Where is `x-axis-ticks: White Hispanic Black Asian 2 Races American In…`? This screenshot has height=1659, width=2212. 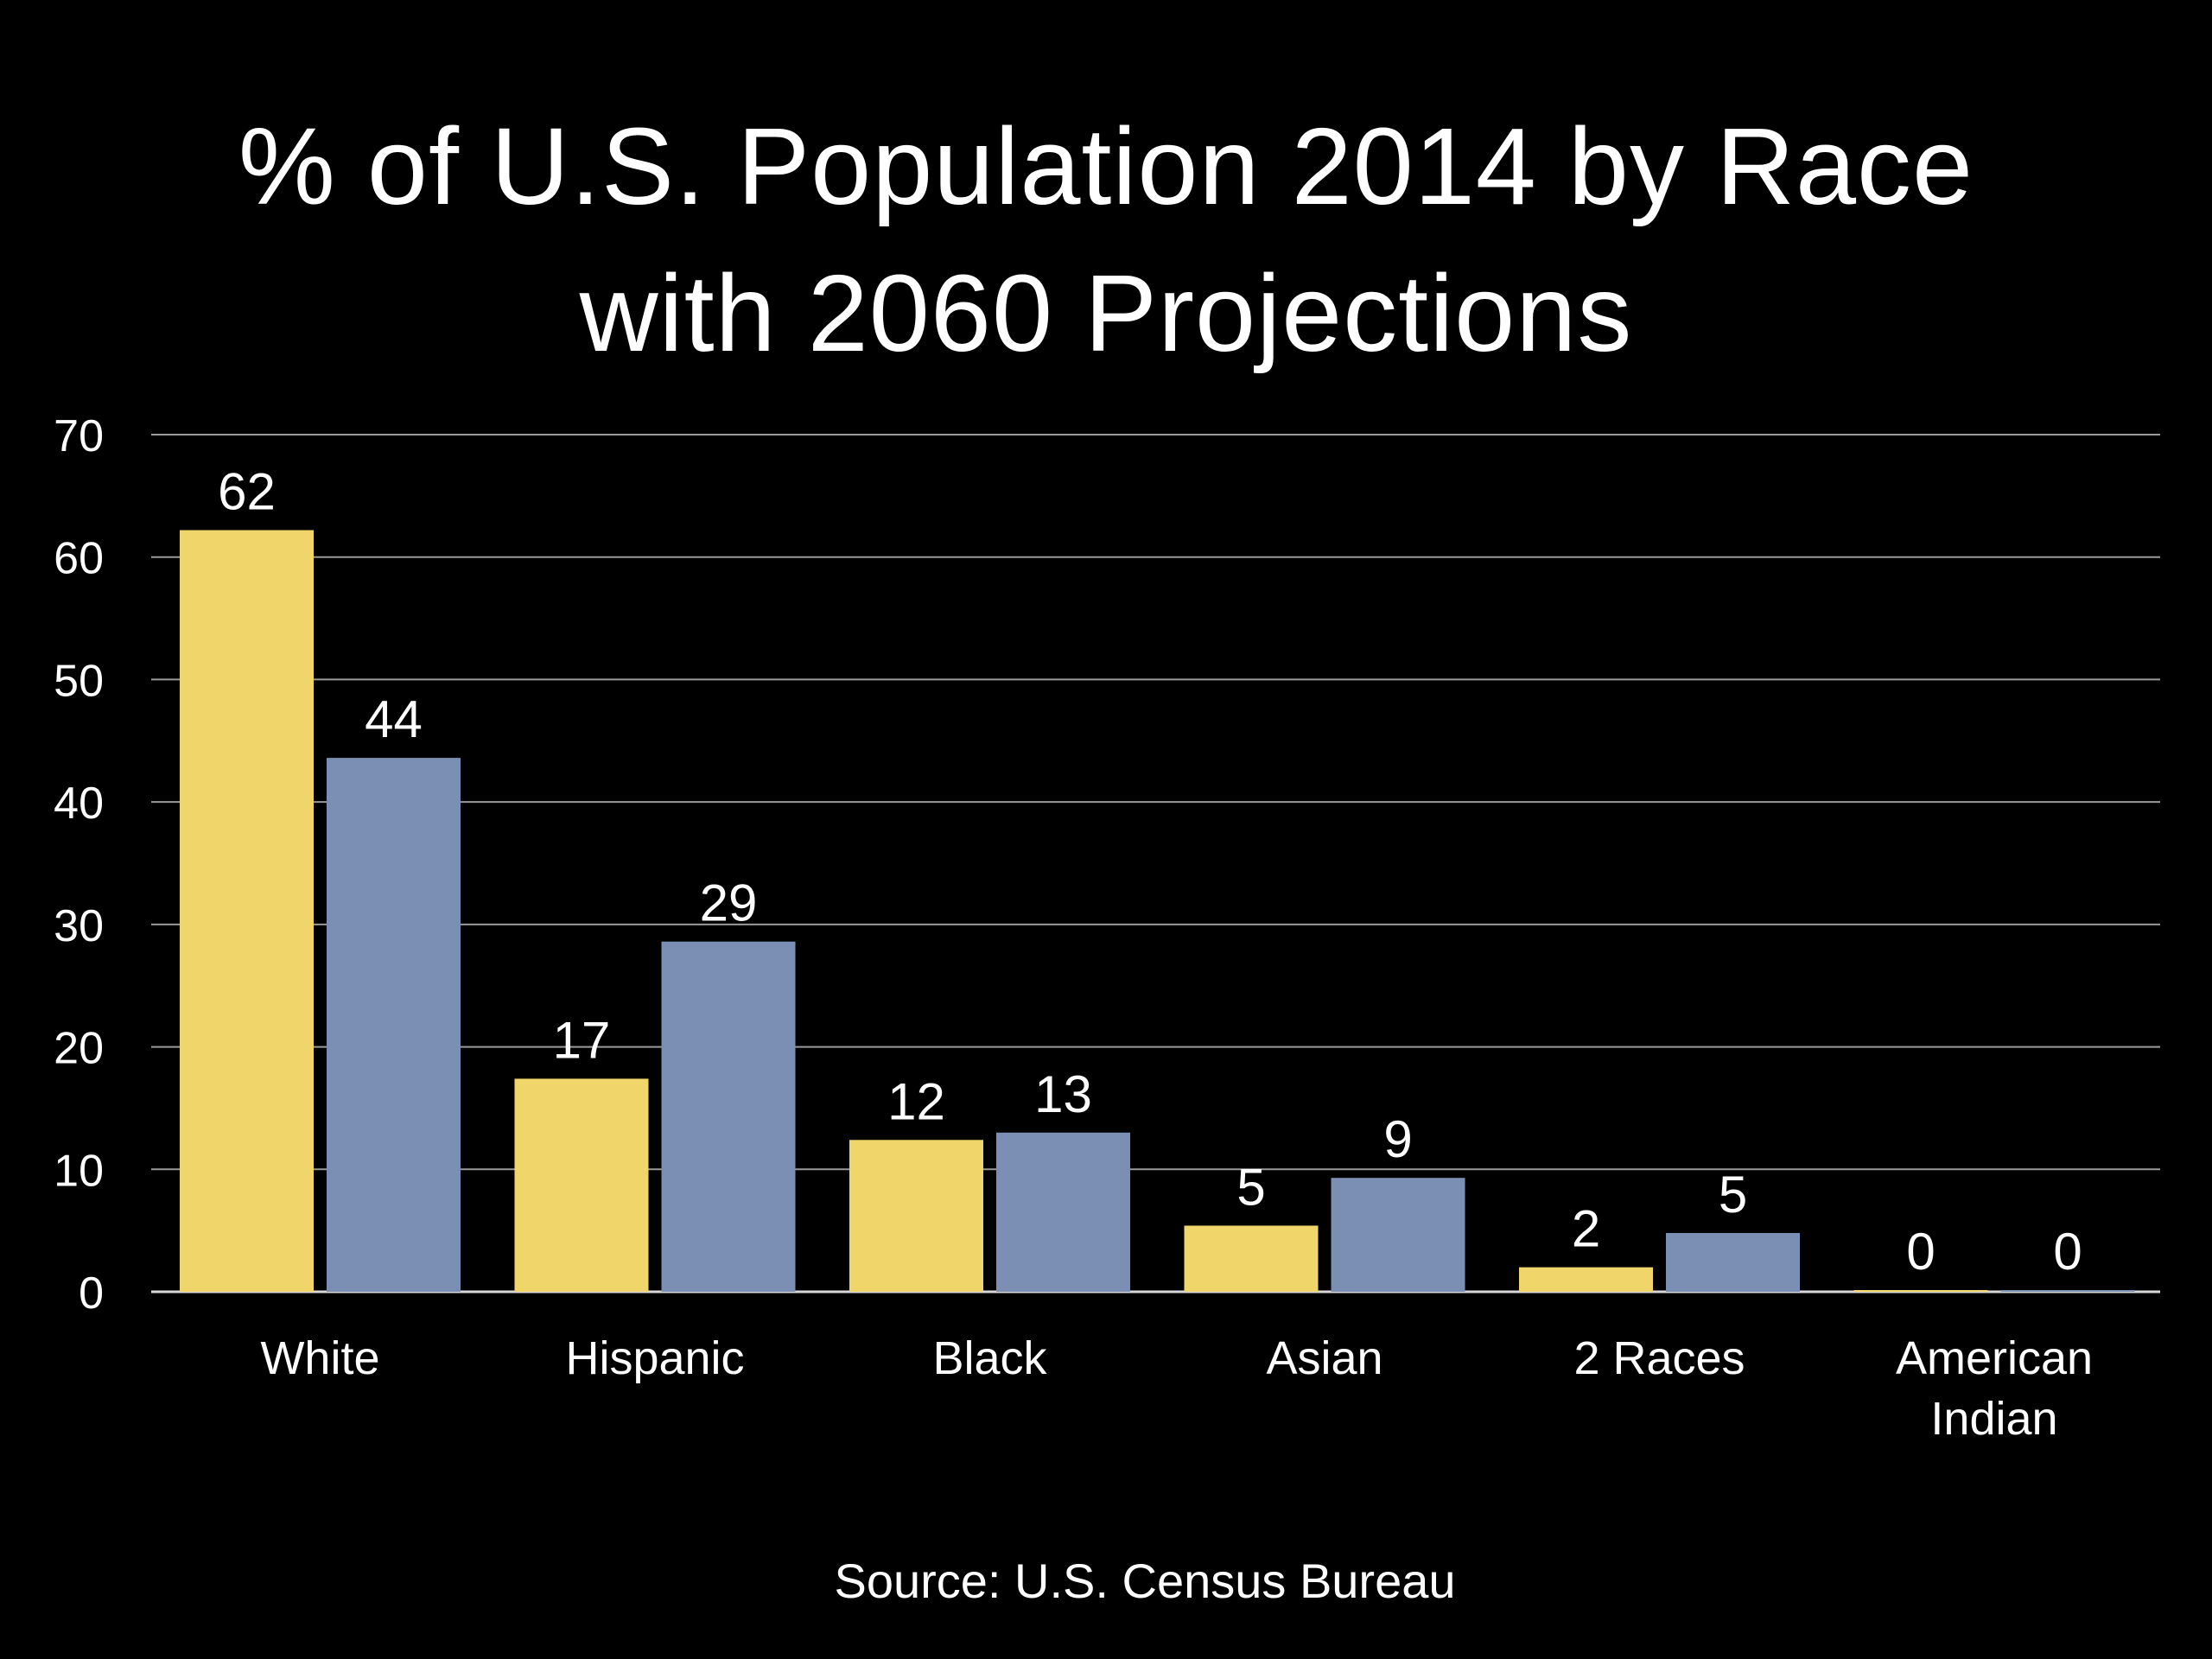
x-axis-ticks: White Hispanic Black Asian 2 Races American In… is located at coordinates (1176, 1388).